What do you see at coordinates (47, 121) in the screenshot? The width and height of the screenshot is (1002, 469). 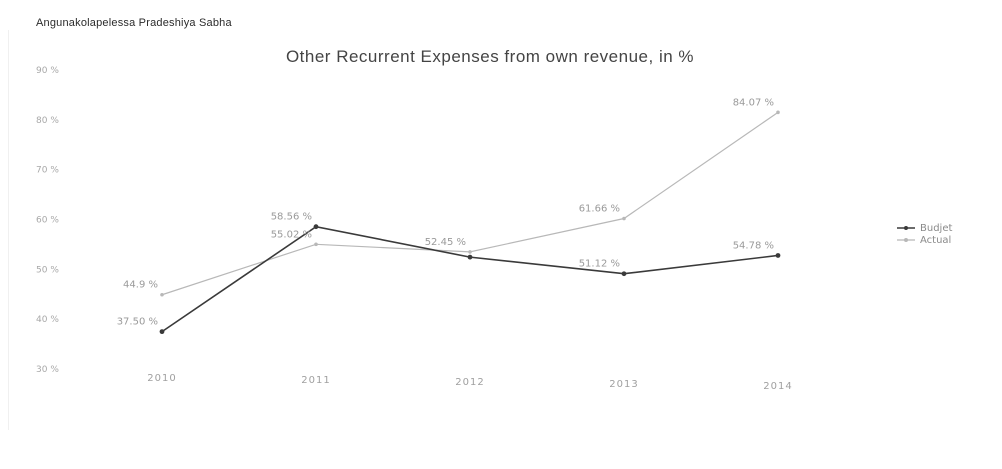 I see `y-tick-label: 80 %` at bounding box center [47, 121].